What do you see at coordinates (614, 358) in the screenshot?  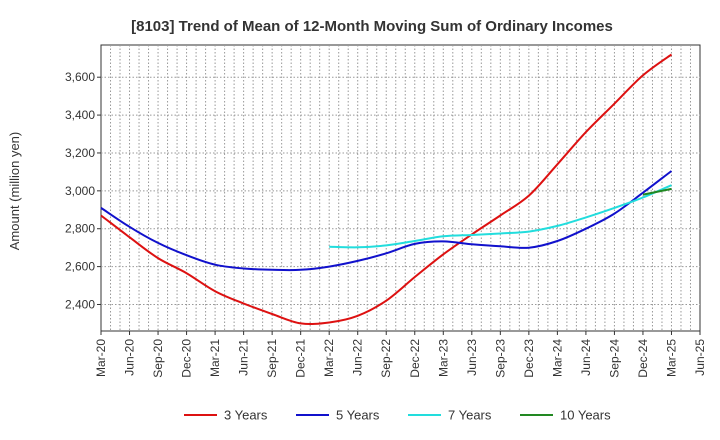 I see `x-tick-label: Sep-24` at bounding box center [614, 358].